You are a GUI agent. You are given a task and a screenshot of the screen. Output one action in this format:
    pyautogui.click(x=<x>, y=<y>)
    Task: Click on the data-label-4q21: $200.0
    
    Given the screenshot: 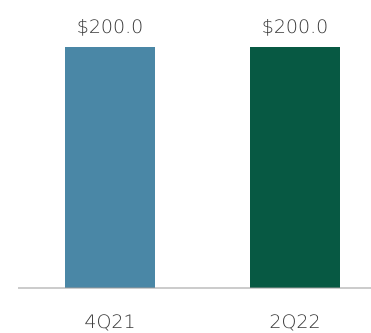 What is the action you would take?
    pyautogui.click(x=110, y=27)
    